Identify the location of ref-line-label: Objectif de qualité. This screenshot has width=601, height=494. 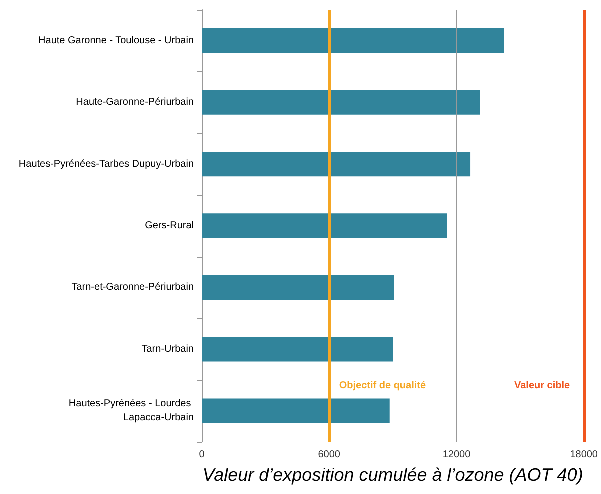
(382, 386).